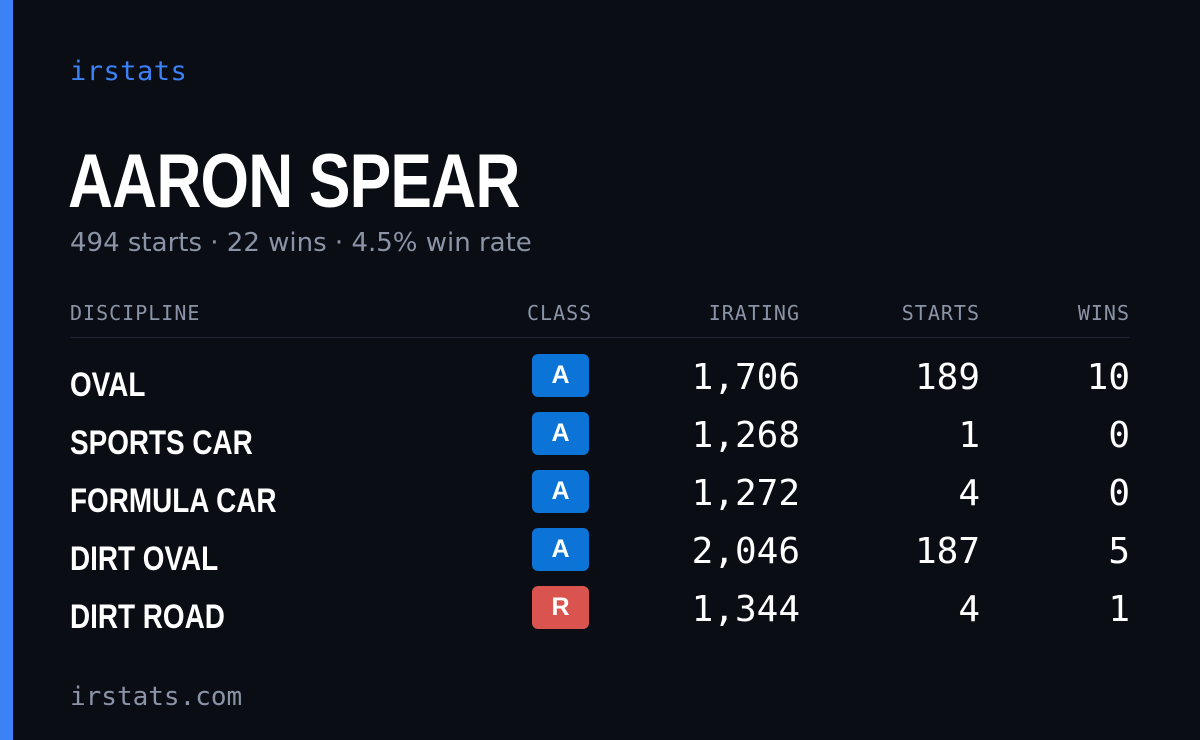 The height and width of the screenshot is (740, 1200). Describe the element at coordinates (560, 607) in the screenshot. I see `class-badge: R` at that location.